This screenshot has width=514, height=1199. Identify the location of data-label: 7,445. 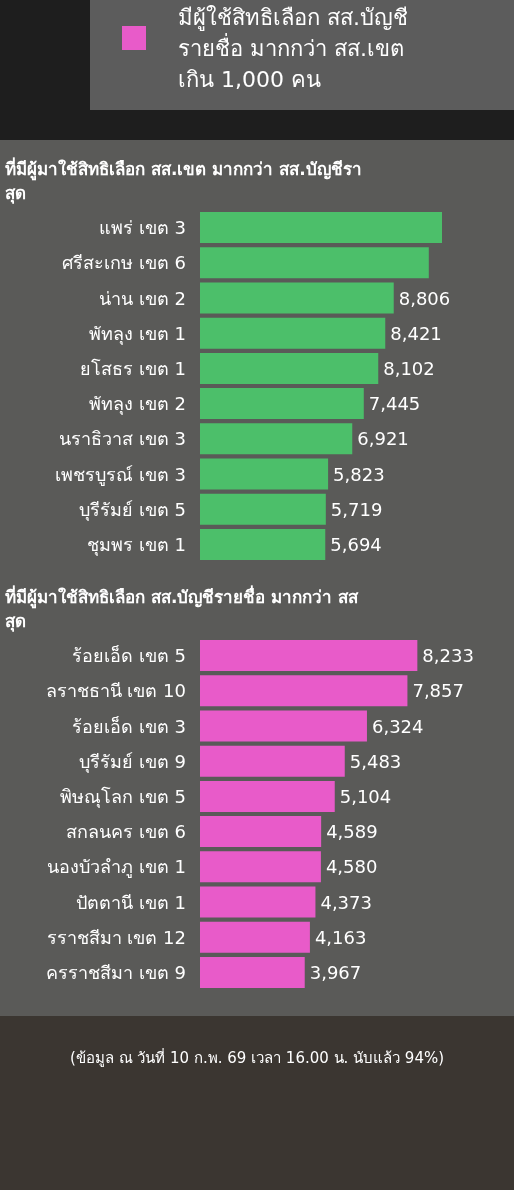
(394, 404).